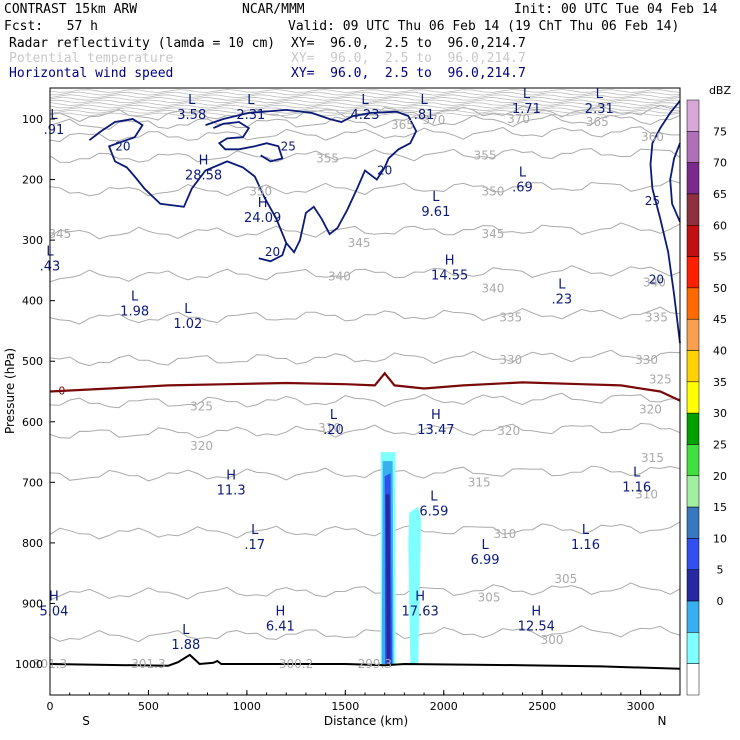  What do you see at coordinates (333, 430) in the screenshot?
I see `hl-value: .20` at bounding box center [333, 430].